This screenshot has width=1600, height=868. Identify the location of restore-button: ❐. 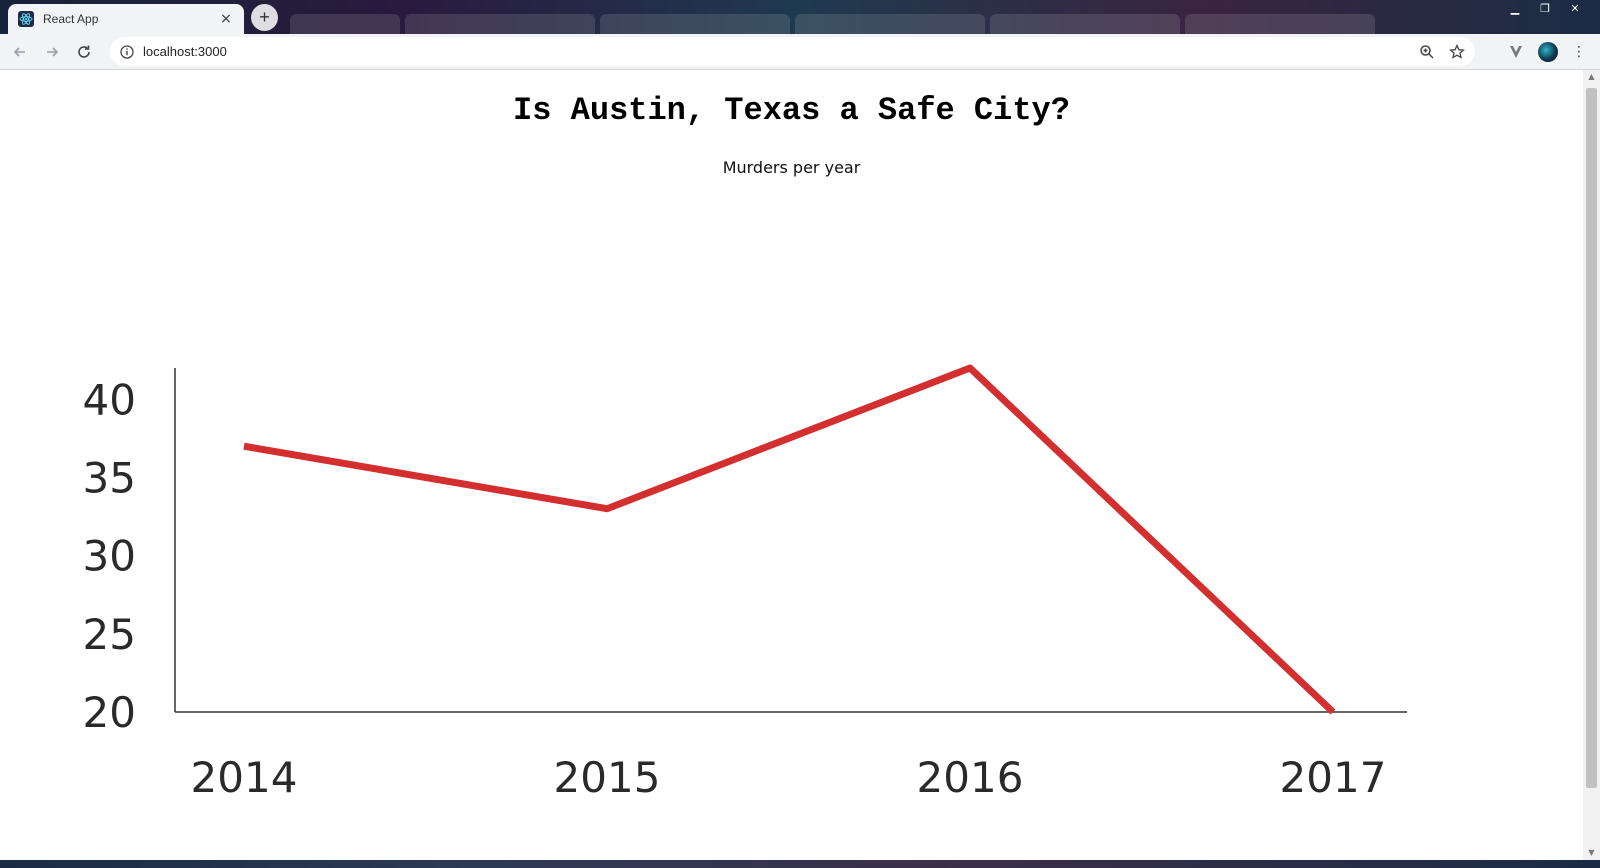
(1545, 8).